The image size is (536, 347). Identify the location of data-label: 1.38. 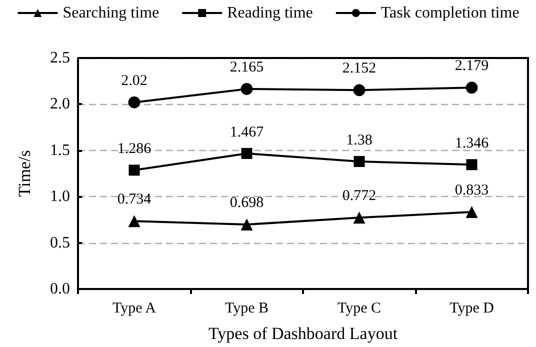
(359, 140).